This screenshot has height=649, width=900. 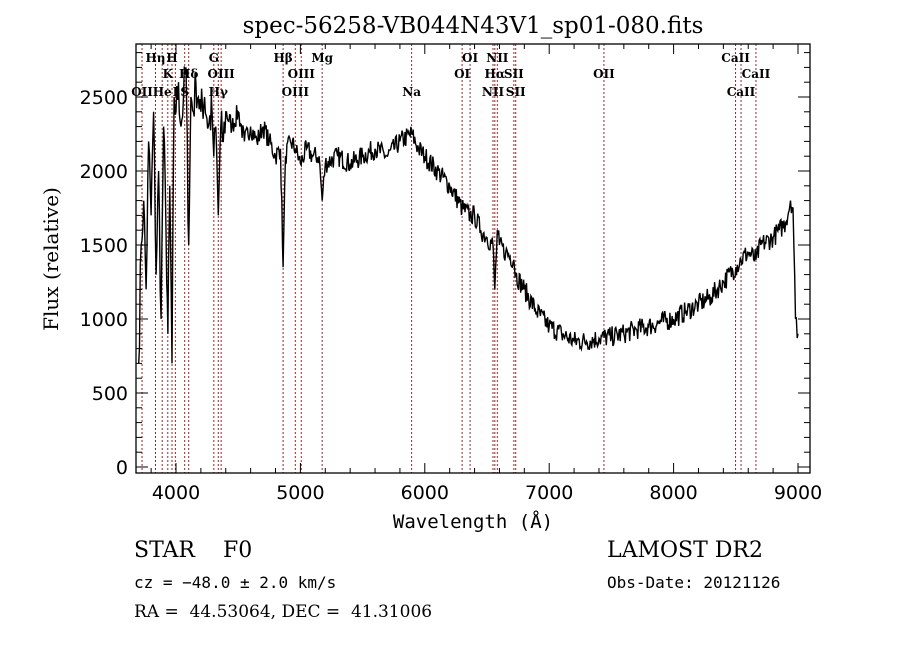 What do you see at coordinates (495, 74) in the screenshot?
I see `emission-line-label: Hα` at bounding box center [495, 74].